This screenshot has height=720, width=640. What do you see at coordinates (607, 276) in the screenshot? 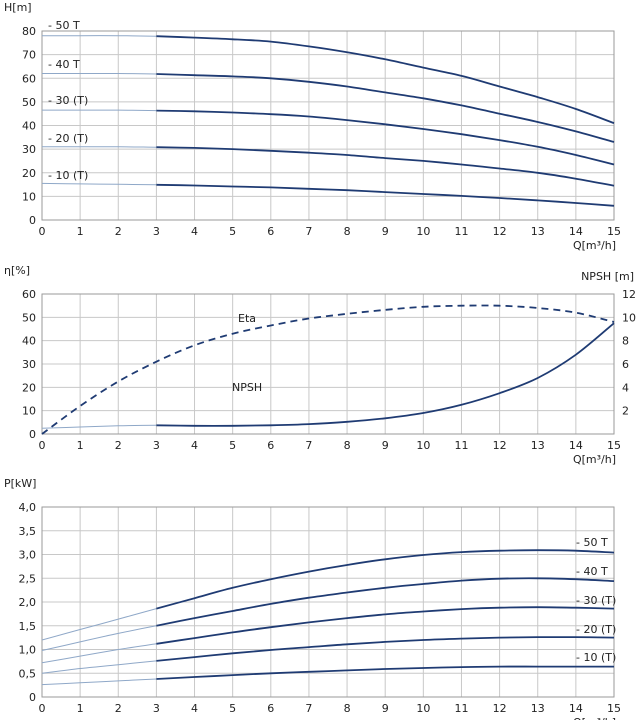
I see `y2-axis-label: NPSH [m]` at bounding box center [607, 276].